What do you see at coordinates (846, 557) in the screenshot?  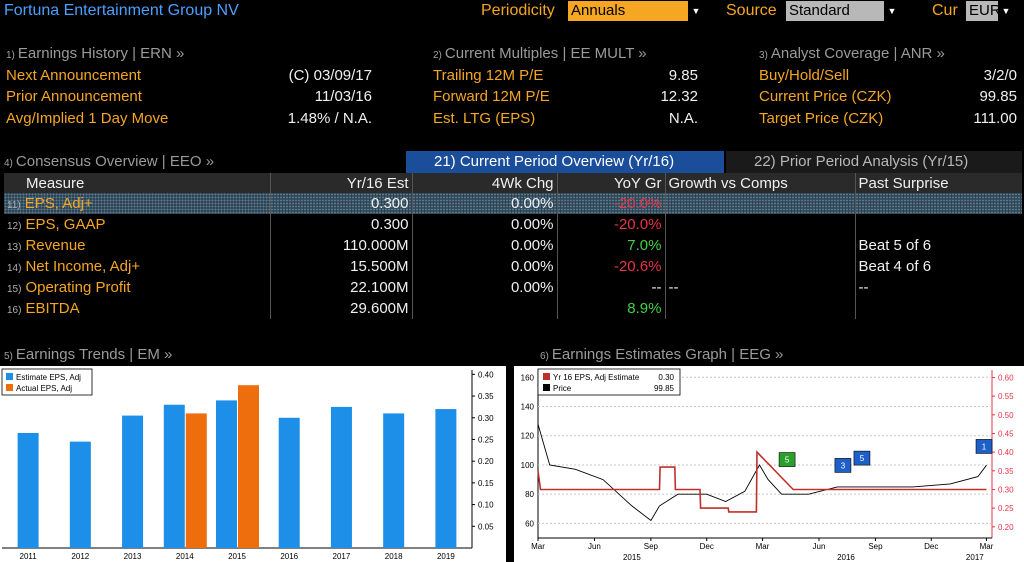 I see `x-year-label: 2016` at bounding box center [846, 557].